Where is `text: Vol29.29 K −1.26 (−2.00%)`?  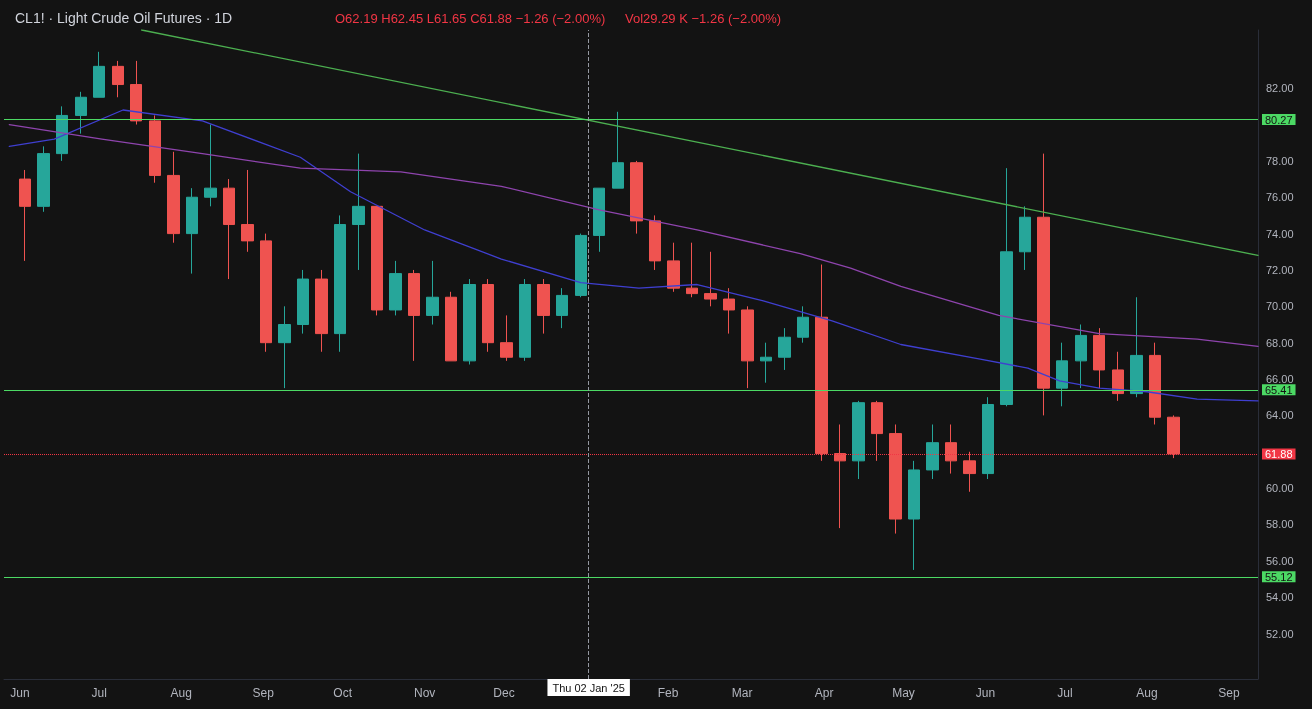 text: Vol29.29 K −1.26 (−2.00%) is located at coordinates (703, 18).